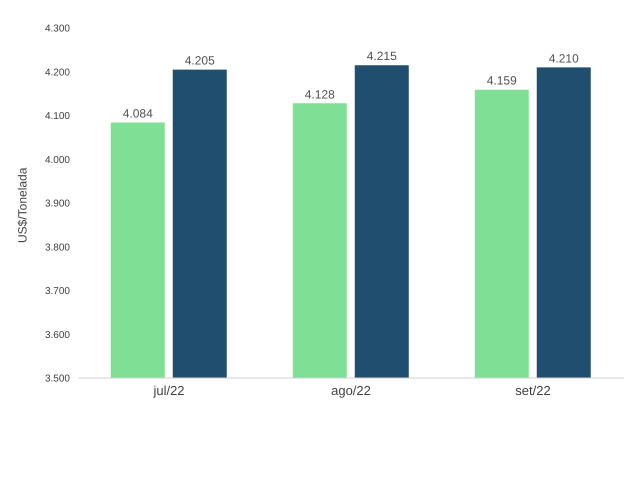 The height and width of the screenshot is (499, 642). What do you see at coordinates (57, 335) in the screenshot?
I see `y-tick-label: 3.600` at bounding box center [57, 335].